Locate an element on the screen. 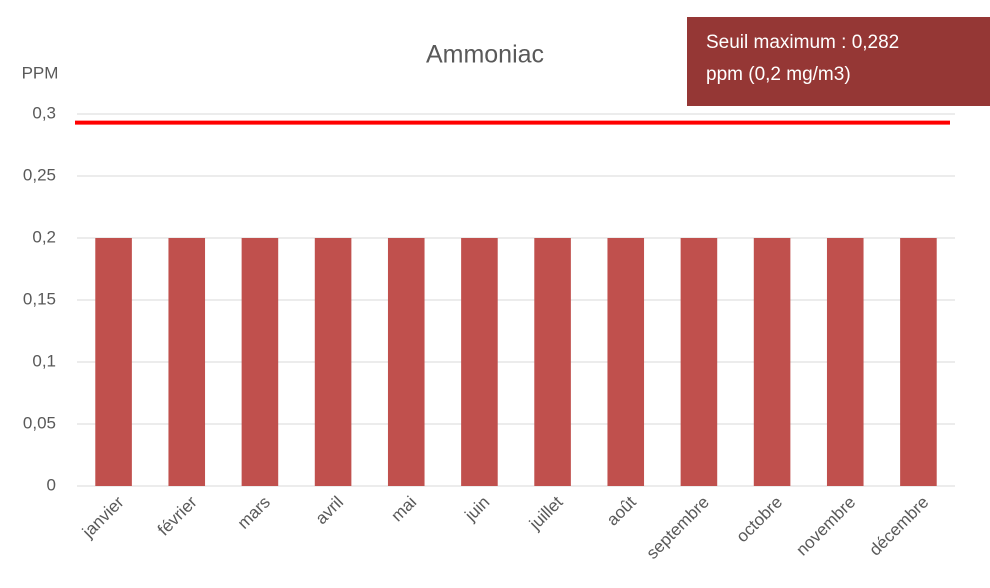 The width and height of the screenshot is (990, 588). x-tick-label: août is located at coordinates (621, 510).